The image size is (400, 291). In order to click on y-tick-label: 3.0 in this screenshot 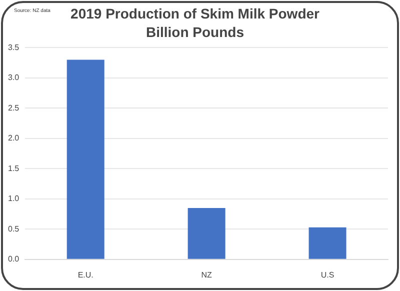, I will do `click(14, 77)`.